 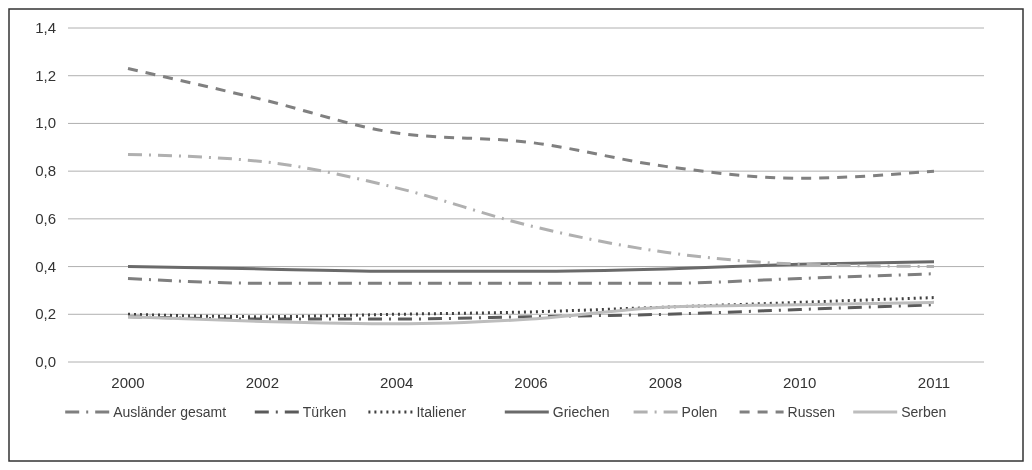 What do you see at coordinates (45, 314) in the screenshot?
I see `y-tick-label: 0,2` at bounding box center [45, 314].